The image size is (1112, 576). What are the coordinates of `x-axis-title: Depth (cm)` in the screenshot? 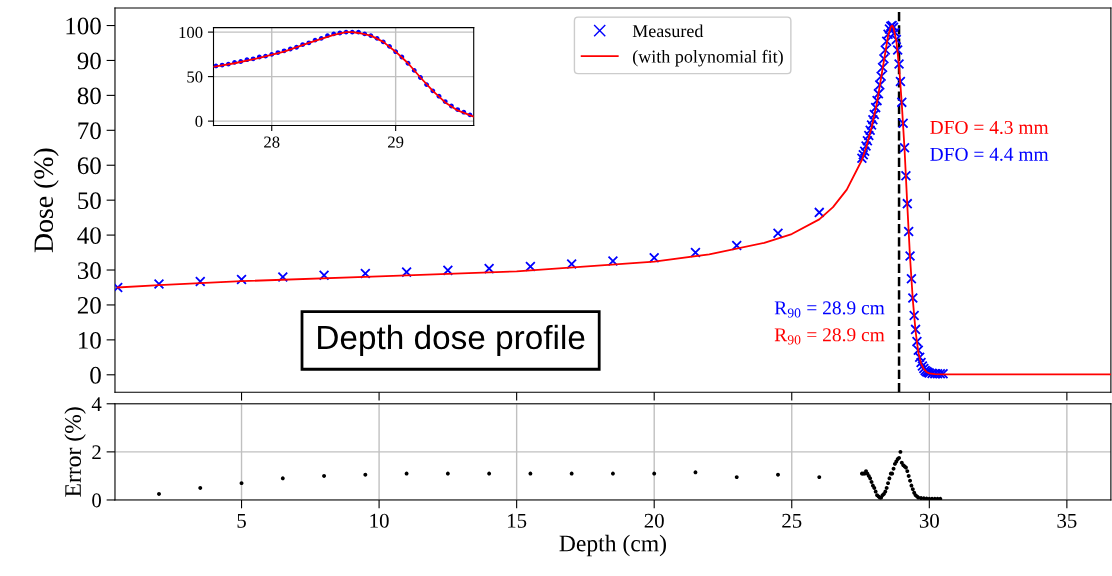 It's located at (612, 545).